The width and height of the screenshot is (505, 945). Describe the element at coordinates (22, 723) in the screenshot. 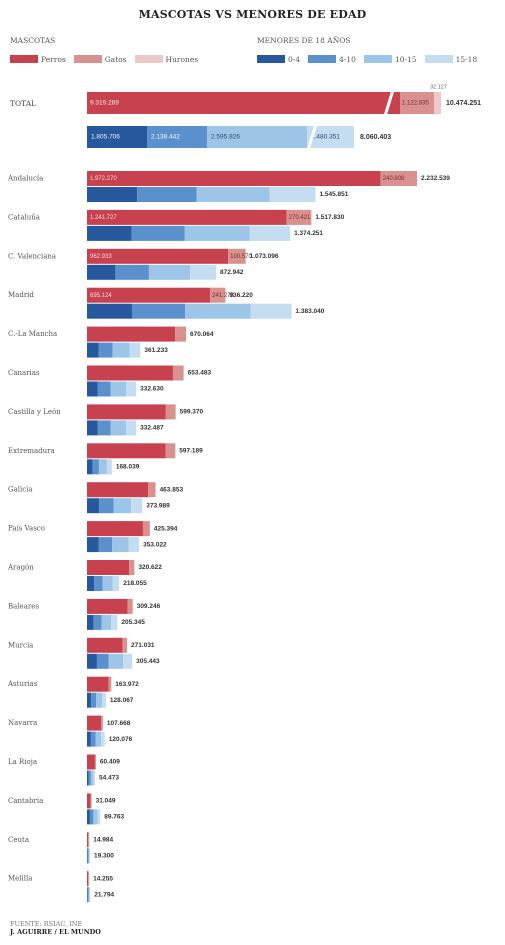

I see `row-label-navarra: Navarra` at that location.